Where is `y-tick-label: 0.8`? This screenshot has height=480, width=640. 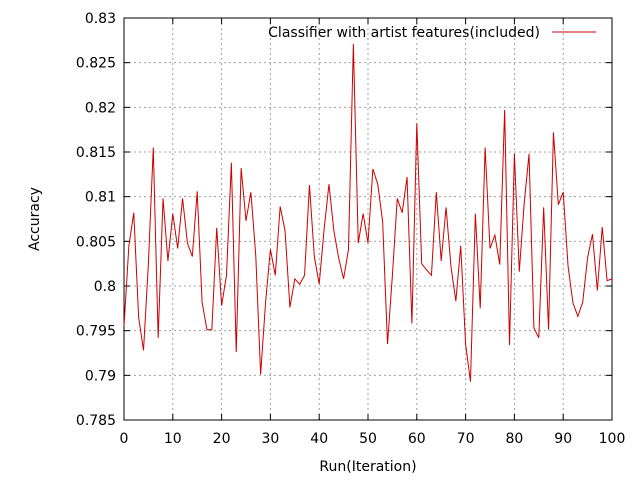
y-tick-label: 0.8 is located at coordinates (105, 287).